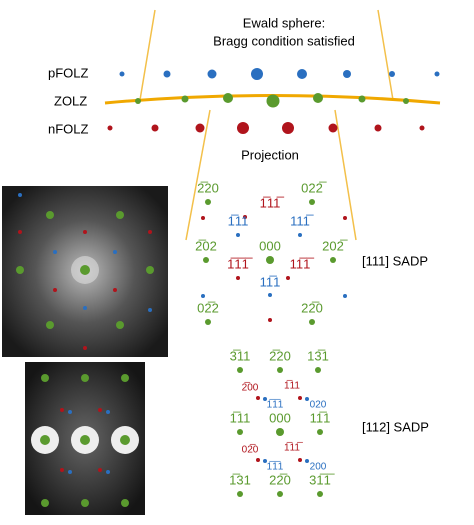 The height and width of the screenshot is (525, 474). I want to click on index: 022̅, so click(314, 187).